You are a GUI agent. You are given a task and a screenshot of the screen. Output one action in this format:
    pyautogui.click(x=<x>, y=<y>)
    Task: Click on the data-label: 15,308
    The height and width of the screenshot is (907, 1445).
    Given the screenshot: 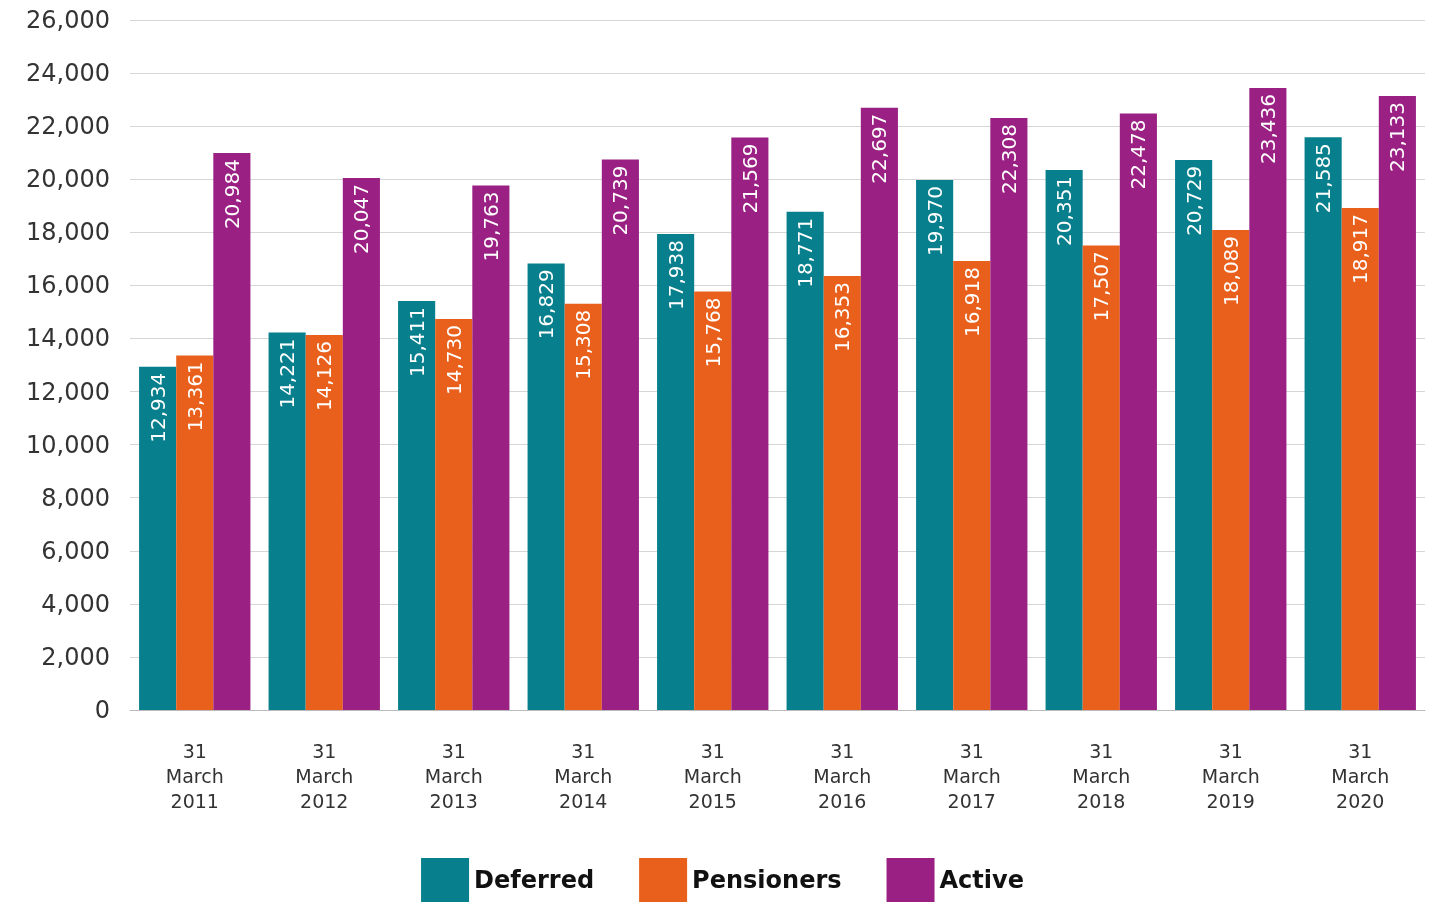 What is the action you would take?
    pyautogui.click(x=583, y=344)
    